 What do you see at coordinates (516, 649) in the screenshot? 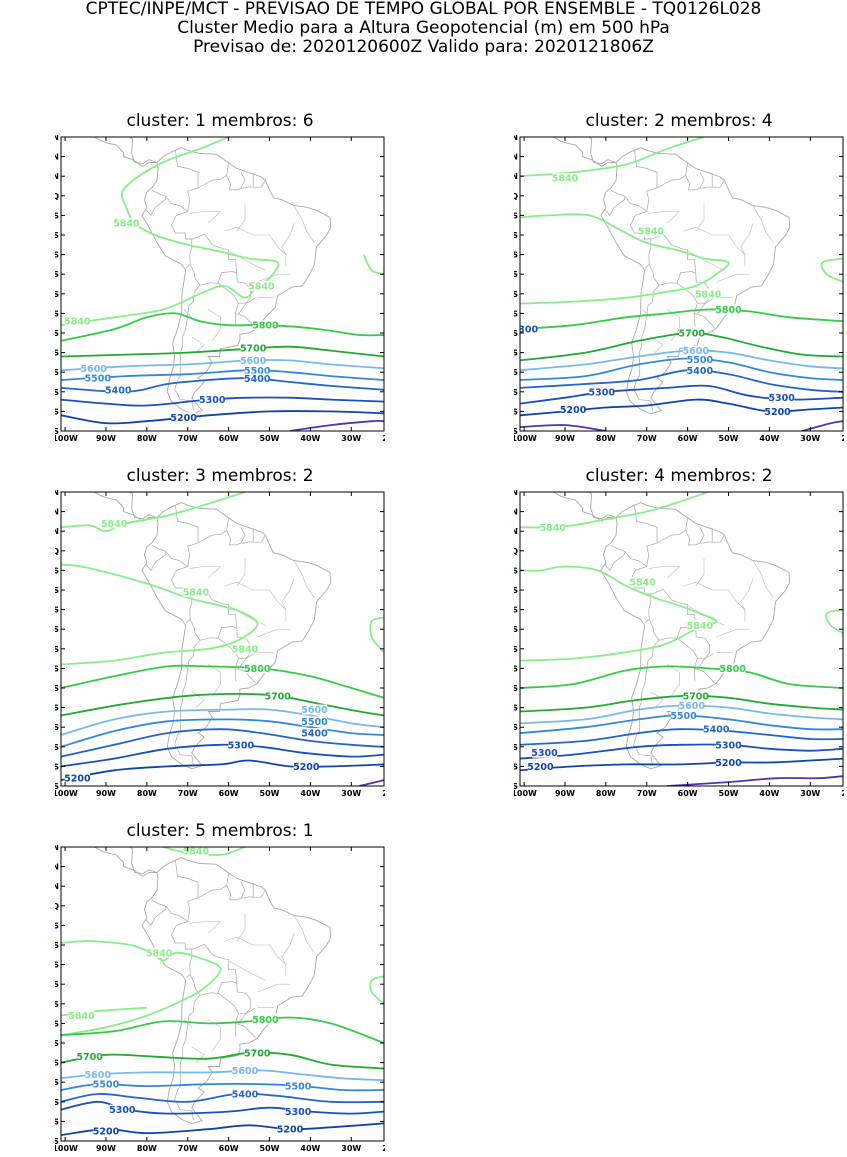
I see `lat-tick-label: 25S` at bounding box center [516, 649].